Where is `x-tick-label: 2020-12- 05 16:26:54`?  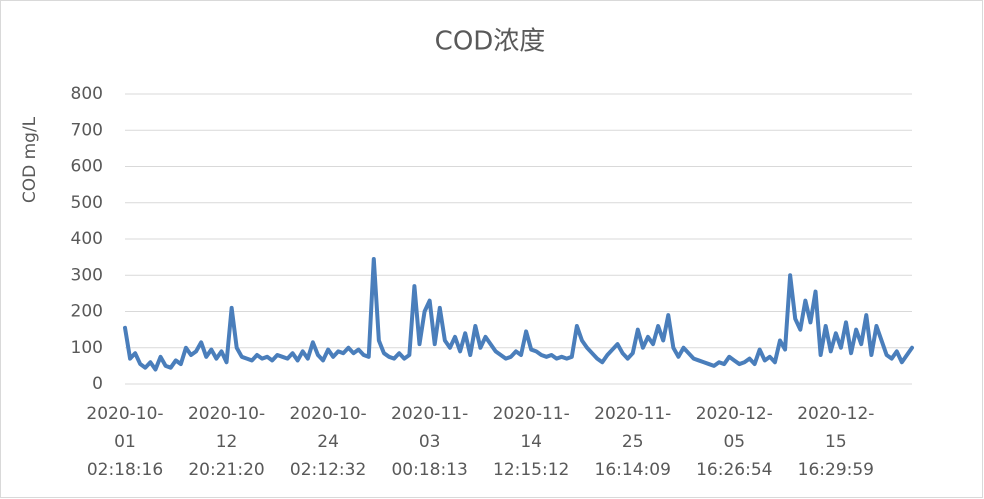
x-tick-label: 2020-12- 05 16:26:54 is located at coordinates (734, 442).